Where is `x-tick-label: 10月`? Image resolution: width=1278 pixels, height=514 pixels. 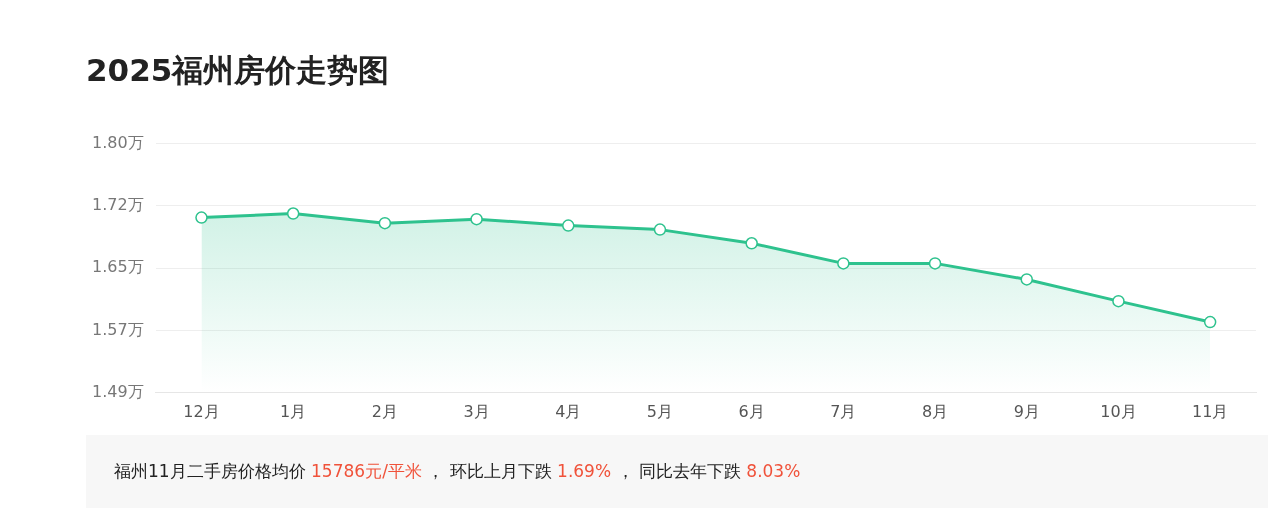 x-tick-label: 10月 is located at coordinates (1118, 411).